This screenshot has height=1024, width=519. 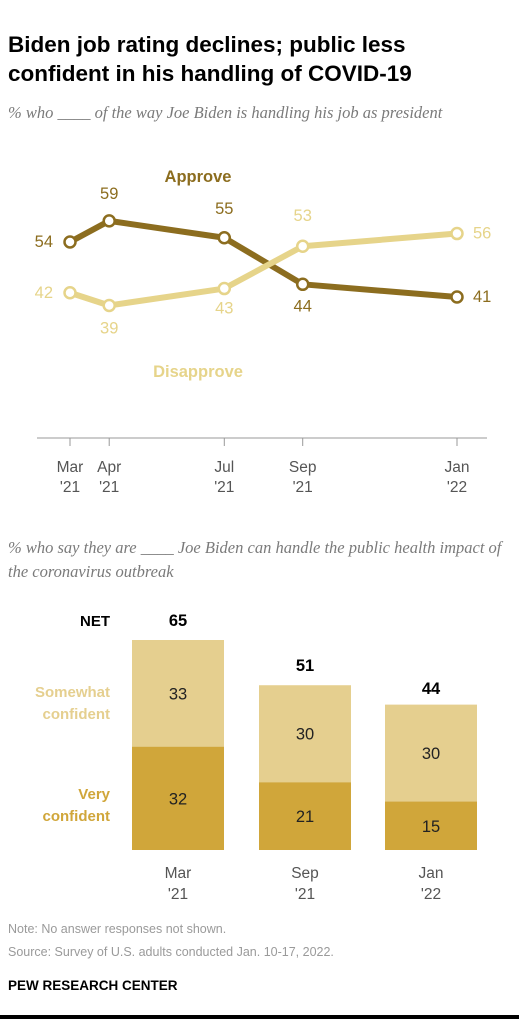 What do you see at coordinates (224, 209) in the screenshot?
I see `approve-data-label: 55` at bounding box center [224, 209].